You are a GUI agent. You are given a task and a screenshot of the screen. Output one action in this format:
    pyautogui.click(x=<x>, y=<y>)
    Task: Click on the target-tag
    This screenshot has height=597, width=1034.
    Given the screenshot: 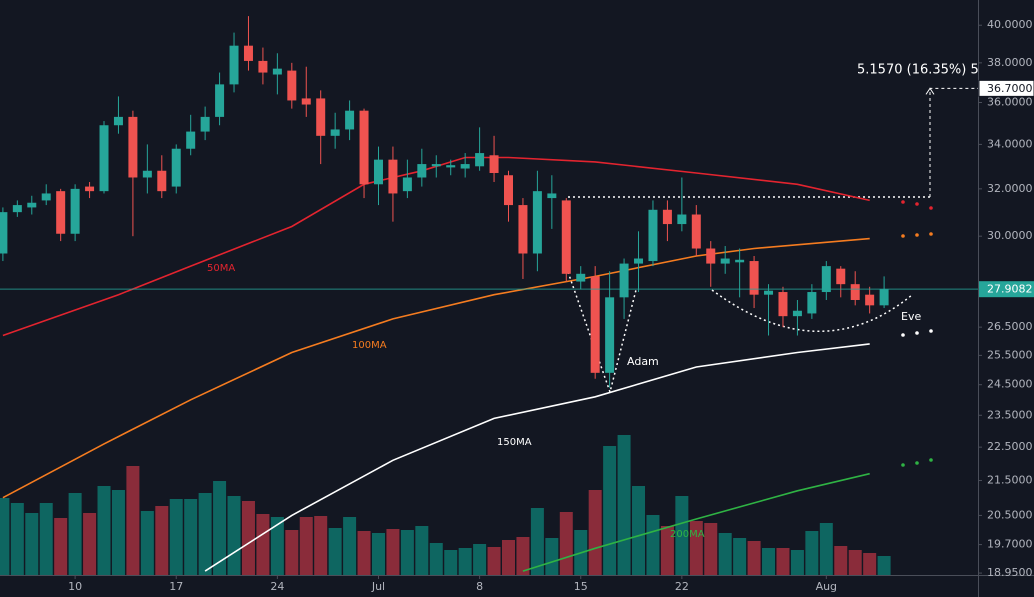 What is the action you would take?
    pyautogui.click(x=1006, y=88)
    